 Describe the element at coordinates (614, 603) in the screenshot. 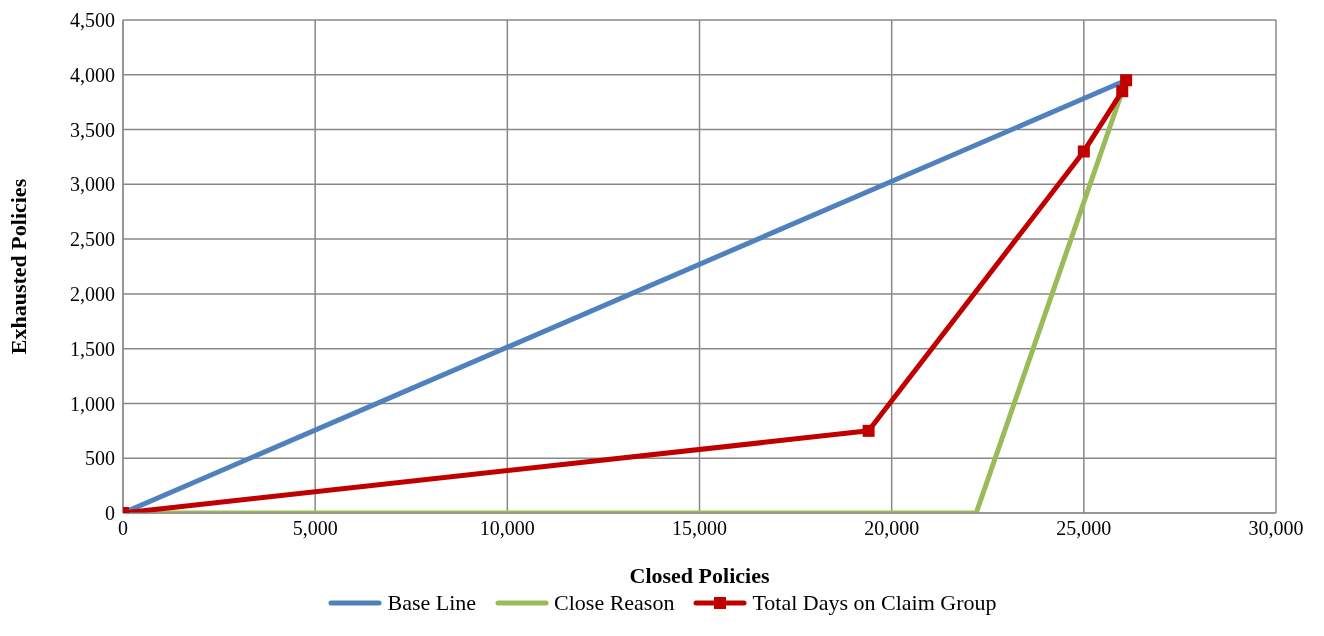

I see `legend-label: Close Reason` at that location.